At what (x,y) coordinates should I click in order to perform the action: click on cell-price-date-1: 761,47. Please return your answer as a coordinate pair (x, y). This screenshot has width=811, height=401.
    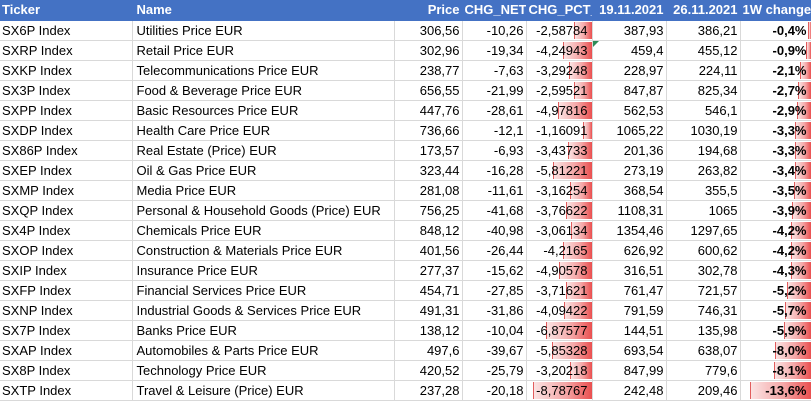
    Looking at the image, I should click on (629, 290).